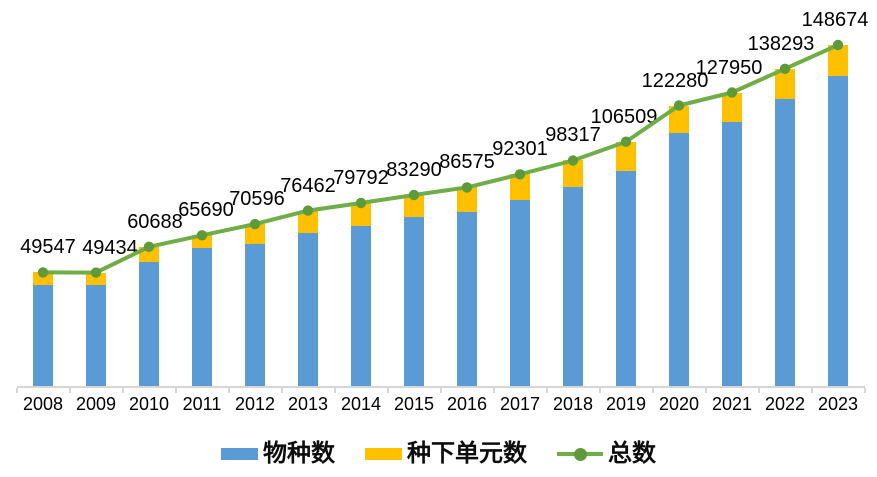 The height and width of the screenshot is (477, 877). I want to click on x-axis-label: 2023, so click(838, 404).